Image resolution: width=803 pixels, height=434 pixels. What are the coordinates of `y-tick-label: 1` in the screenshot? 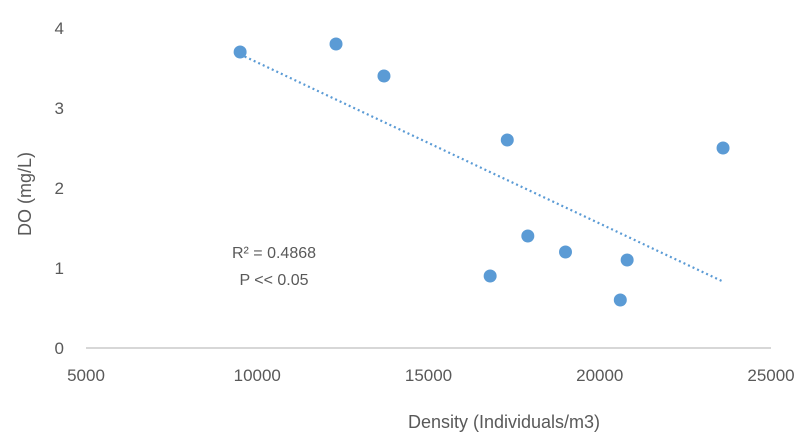 It's located at (59, 268).